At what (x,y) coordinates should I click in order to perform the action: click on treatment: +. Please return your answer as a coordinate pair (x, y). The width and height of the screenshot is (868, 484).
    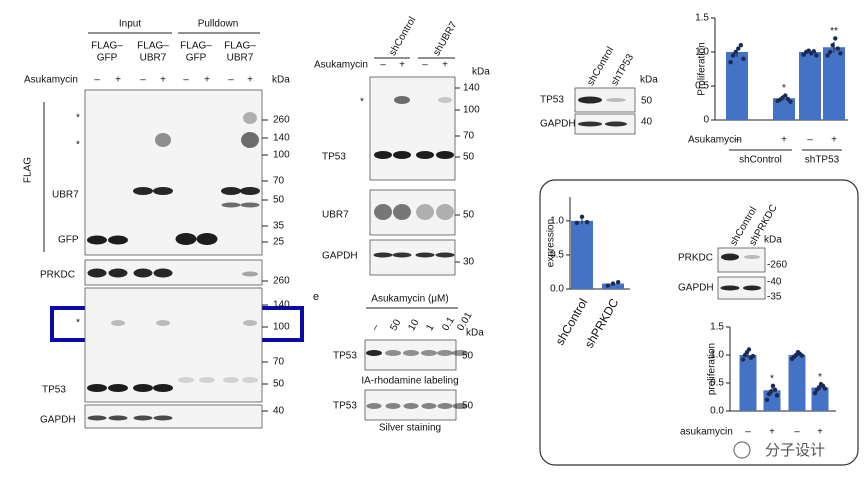
    Looking at the image, I should click on (250, 80).